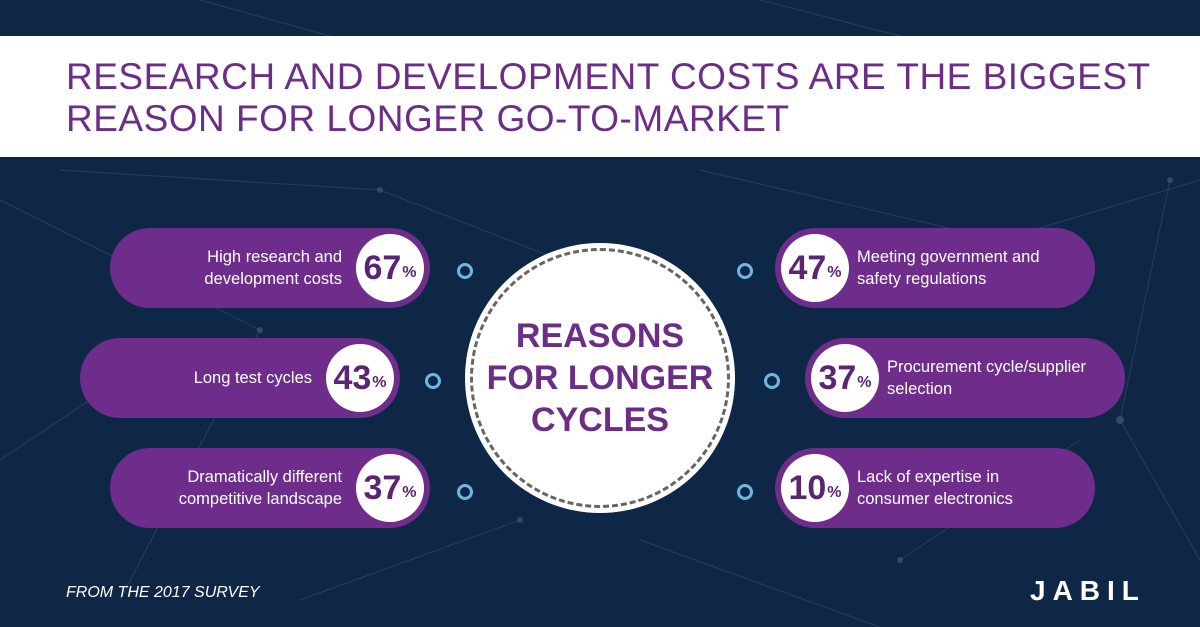 The width and height of the screenshot is (1200, 627). Describe the element at coordinates (922, 279) in the screenshot. I see `label-line: safety regulations` at that location.